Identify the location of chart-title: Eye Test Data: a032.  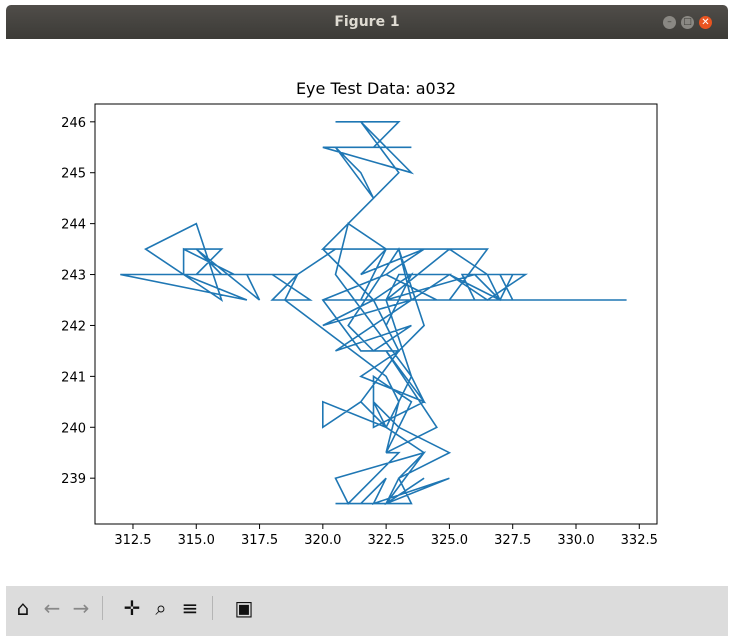
(376, 88).